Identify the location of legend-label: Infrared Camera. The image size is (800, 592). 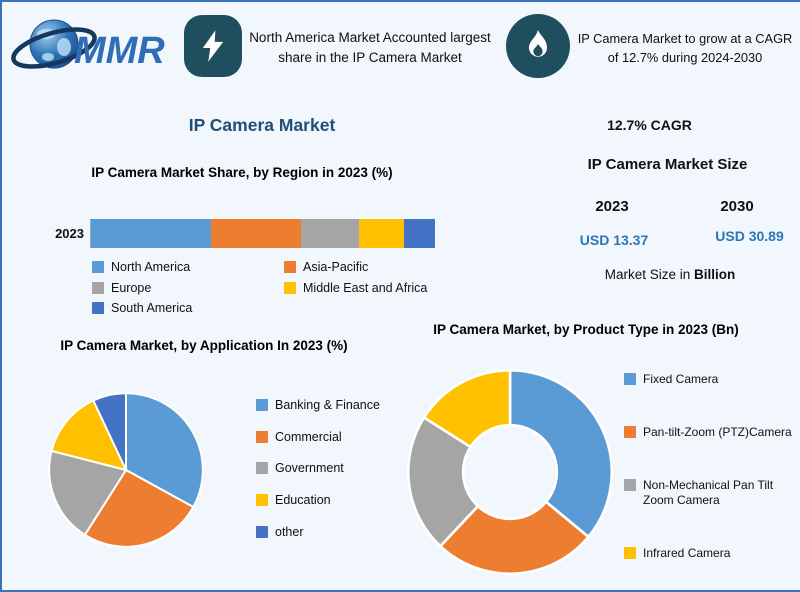
(687, 553).